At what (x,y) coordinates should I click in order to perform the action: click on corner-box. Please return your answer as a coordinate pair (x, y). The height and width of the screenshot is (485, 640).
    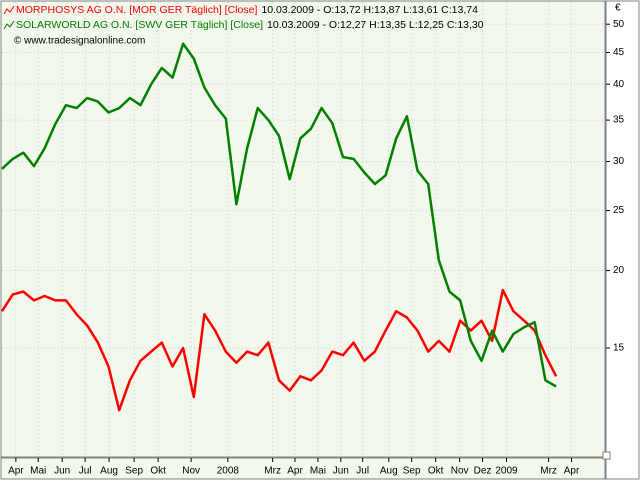
    Looking at the image, I should click on (606, 455).